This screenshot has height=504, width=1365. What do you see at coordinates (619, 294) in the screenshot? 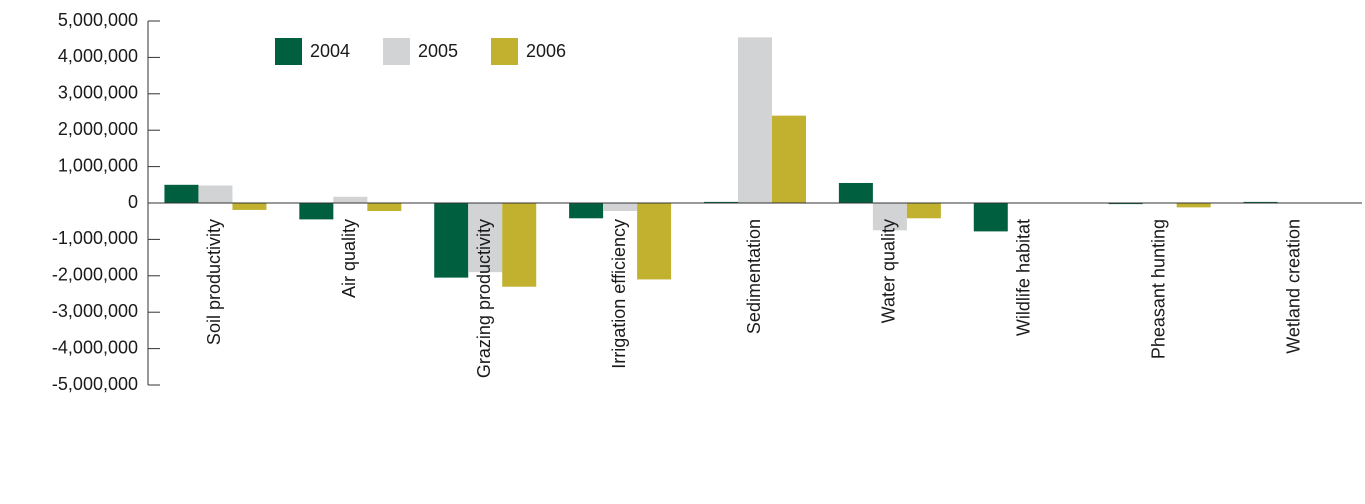
I see `x-tick-label: Irrigation efficiency` at bounding box center [619, 294].